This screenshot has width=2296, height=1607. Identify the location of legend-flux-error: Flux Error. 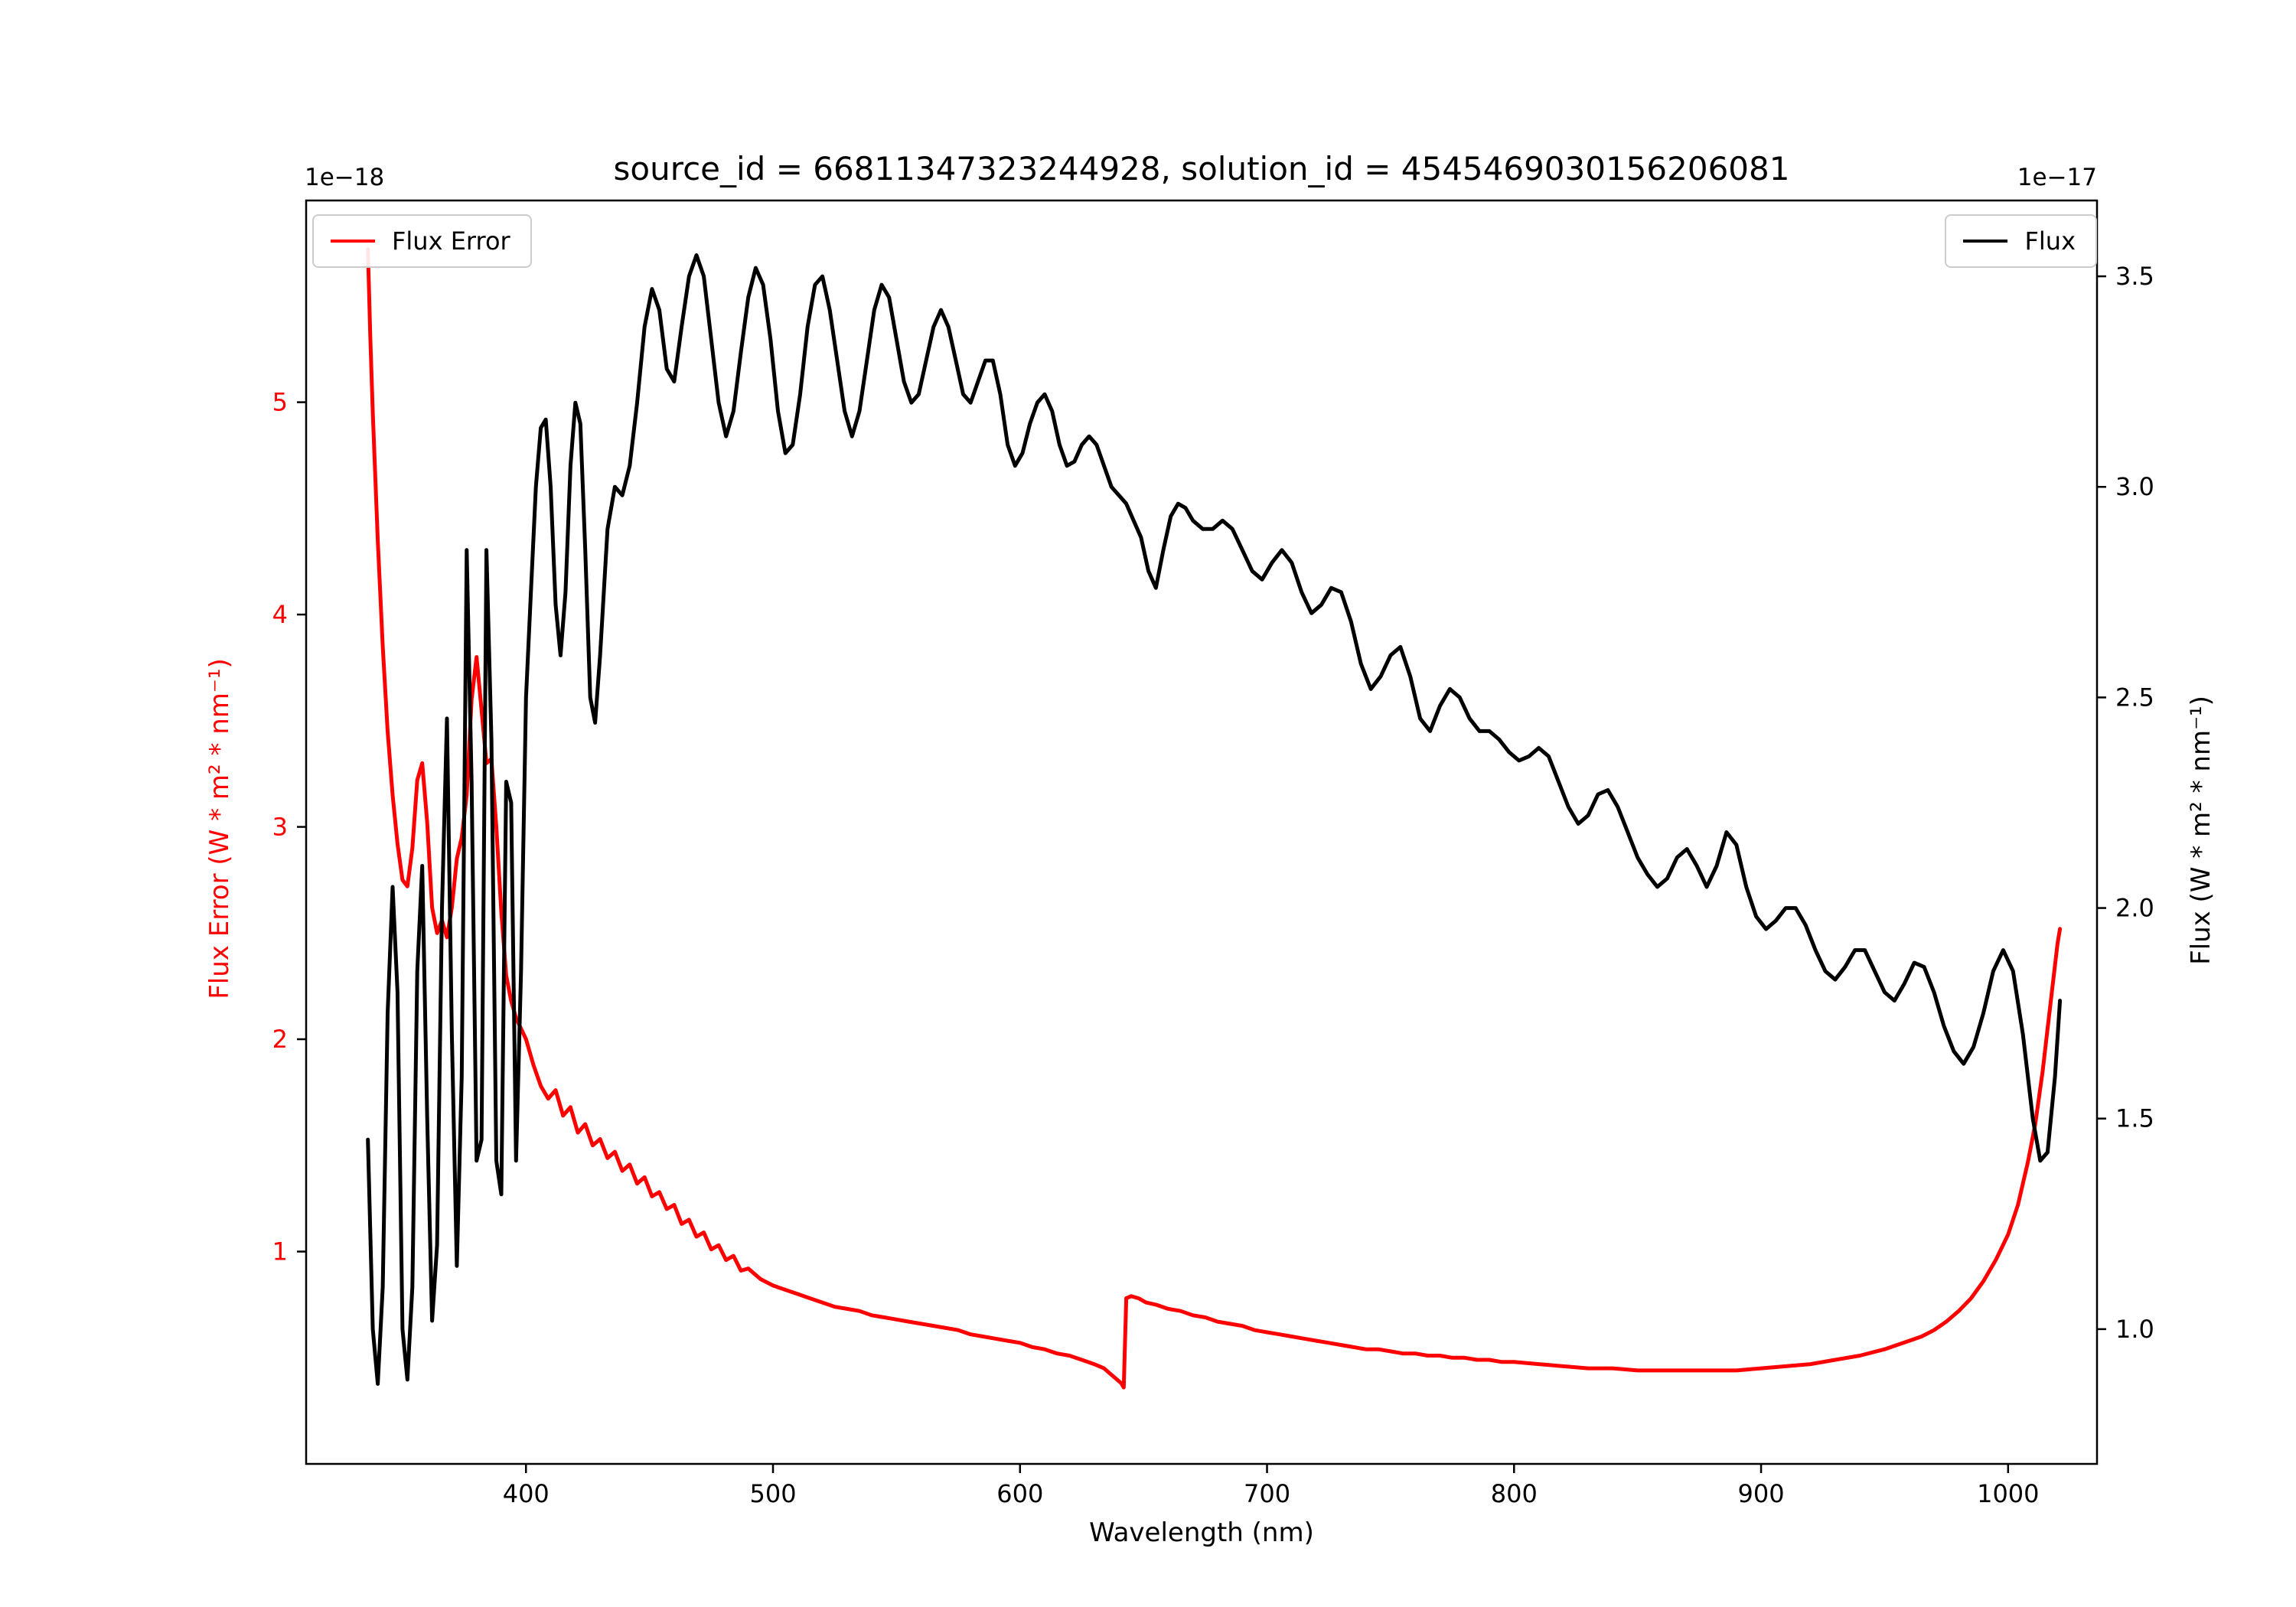
(422, 241).